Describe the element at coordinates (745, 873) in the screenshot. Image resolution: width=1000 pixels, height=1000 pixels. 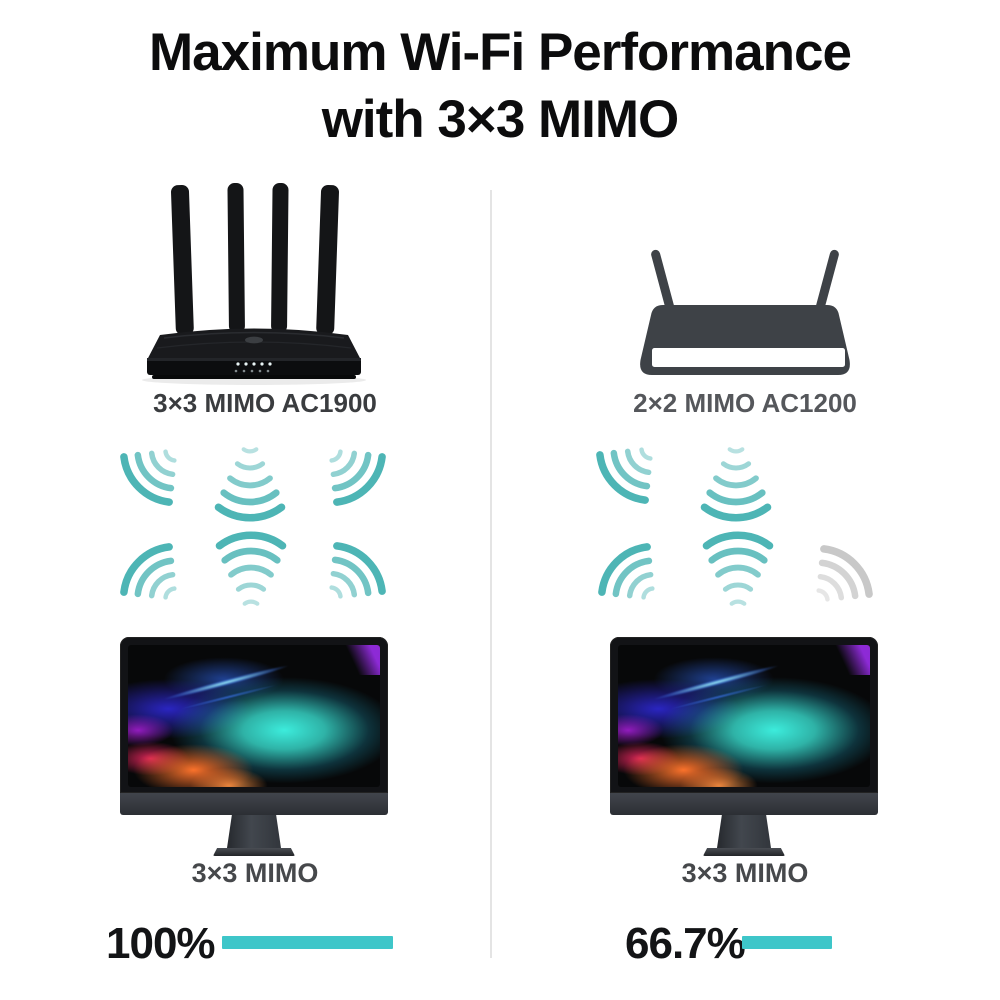
I see `right-client-label: 3×3 MIMO` at that location.